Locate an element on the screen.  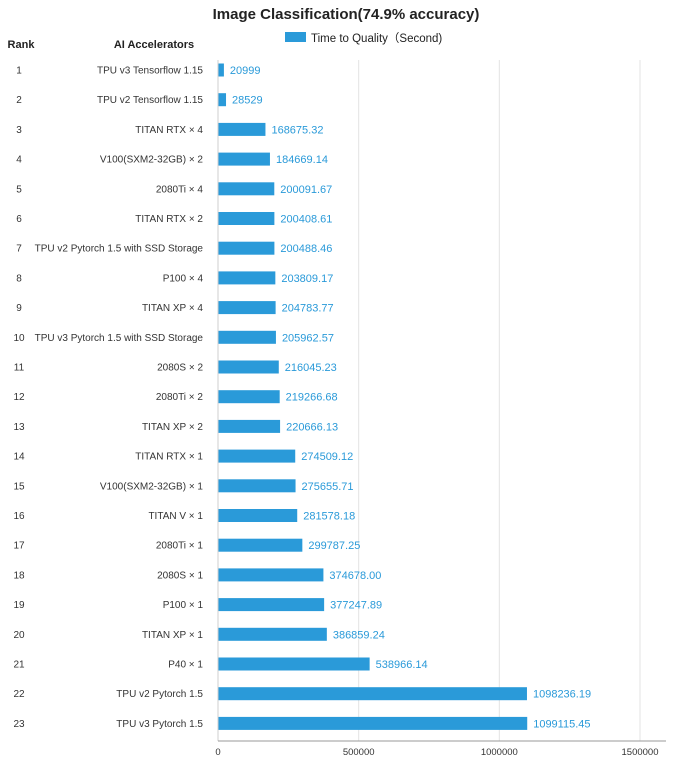
value-label: 20999 is located at coordinates (245, 71).